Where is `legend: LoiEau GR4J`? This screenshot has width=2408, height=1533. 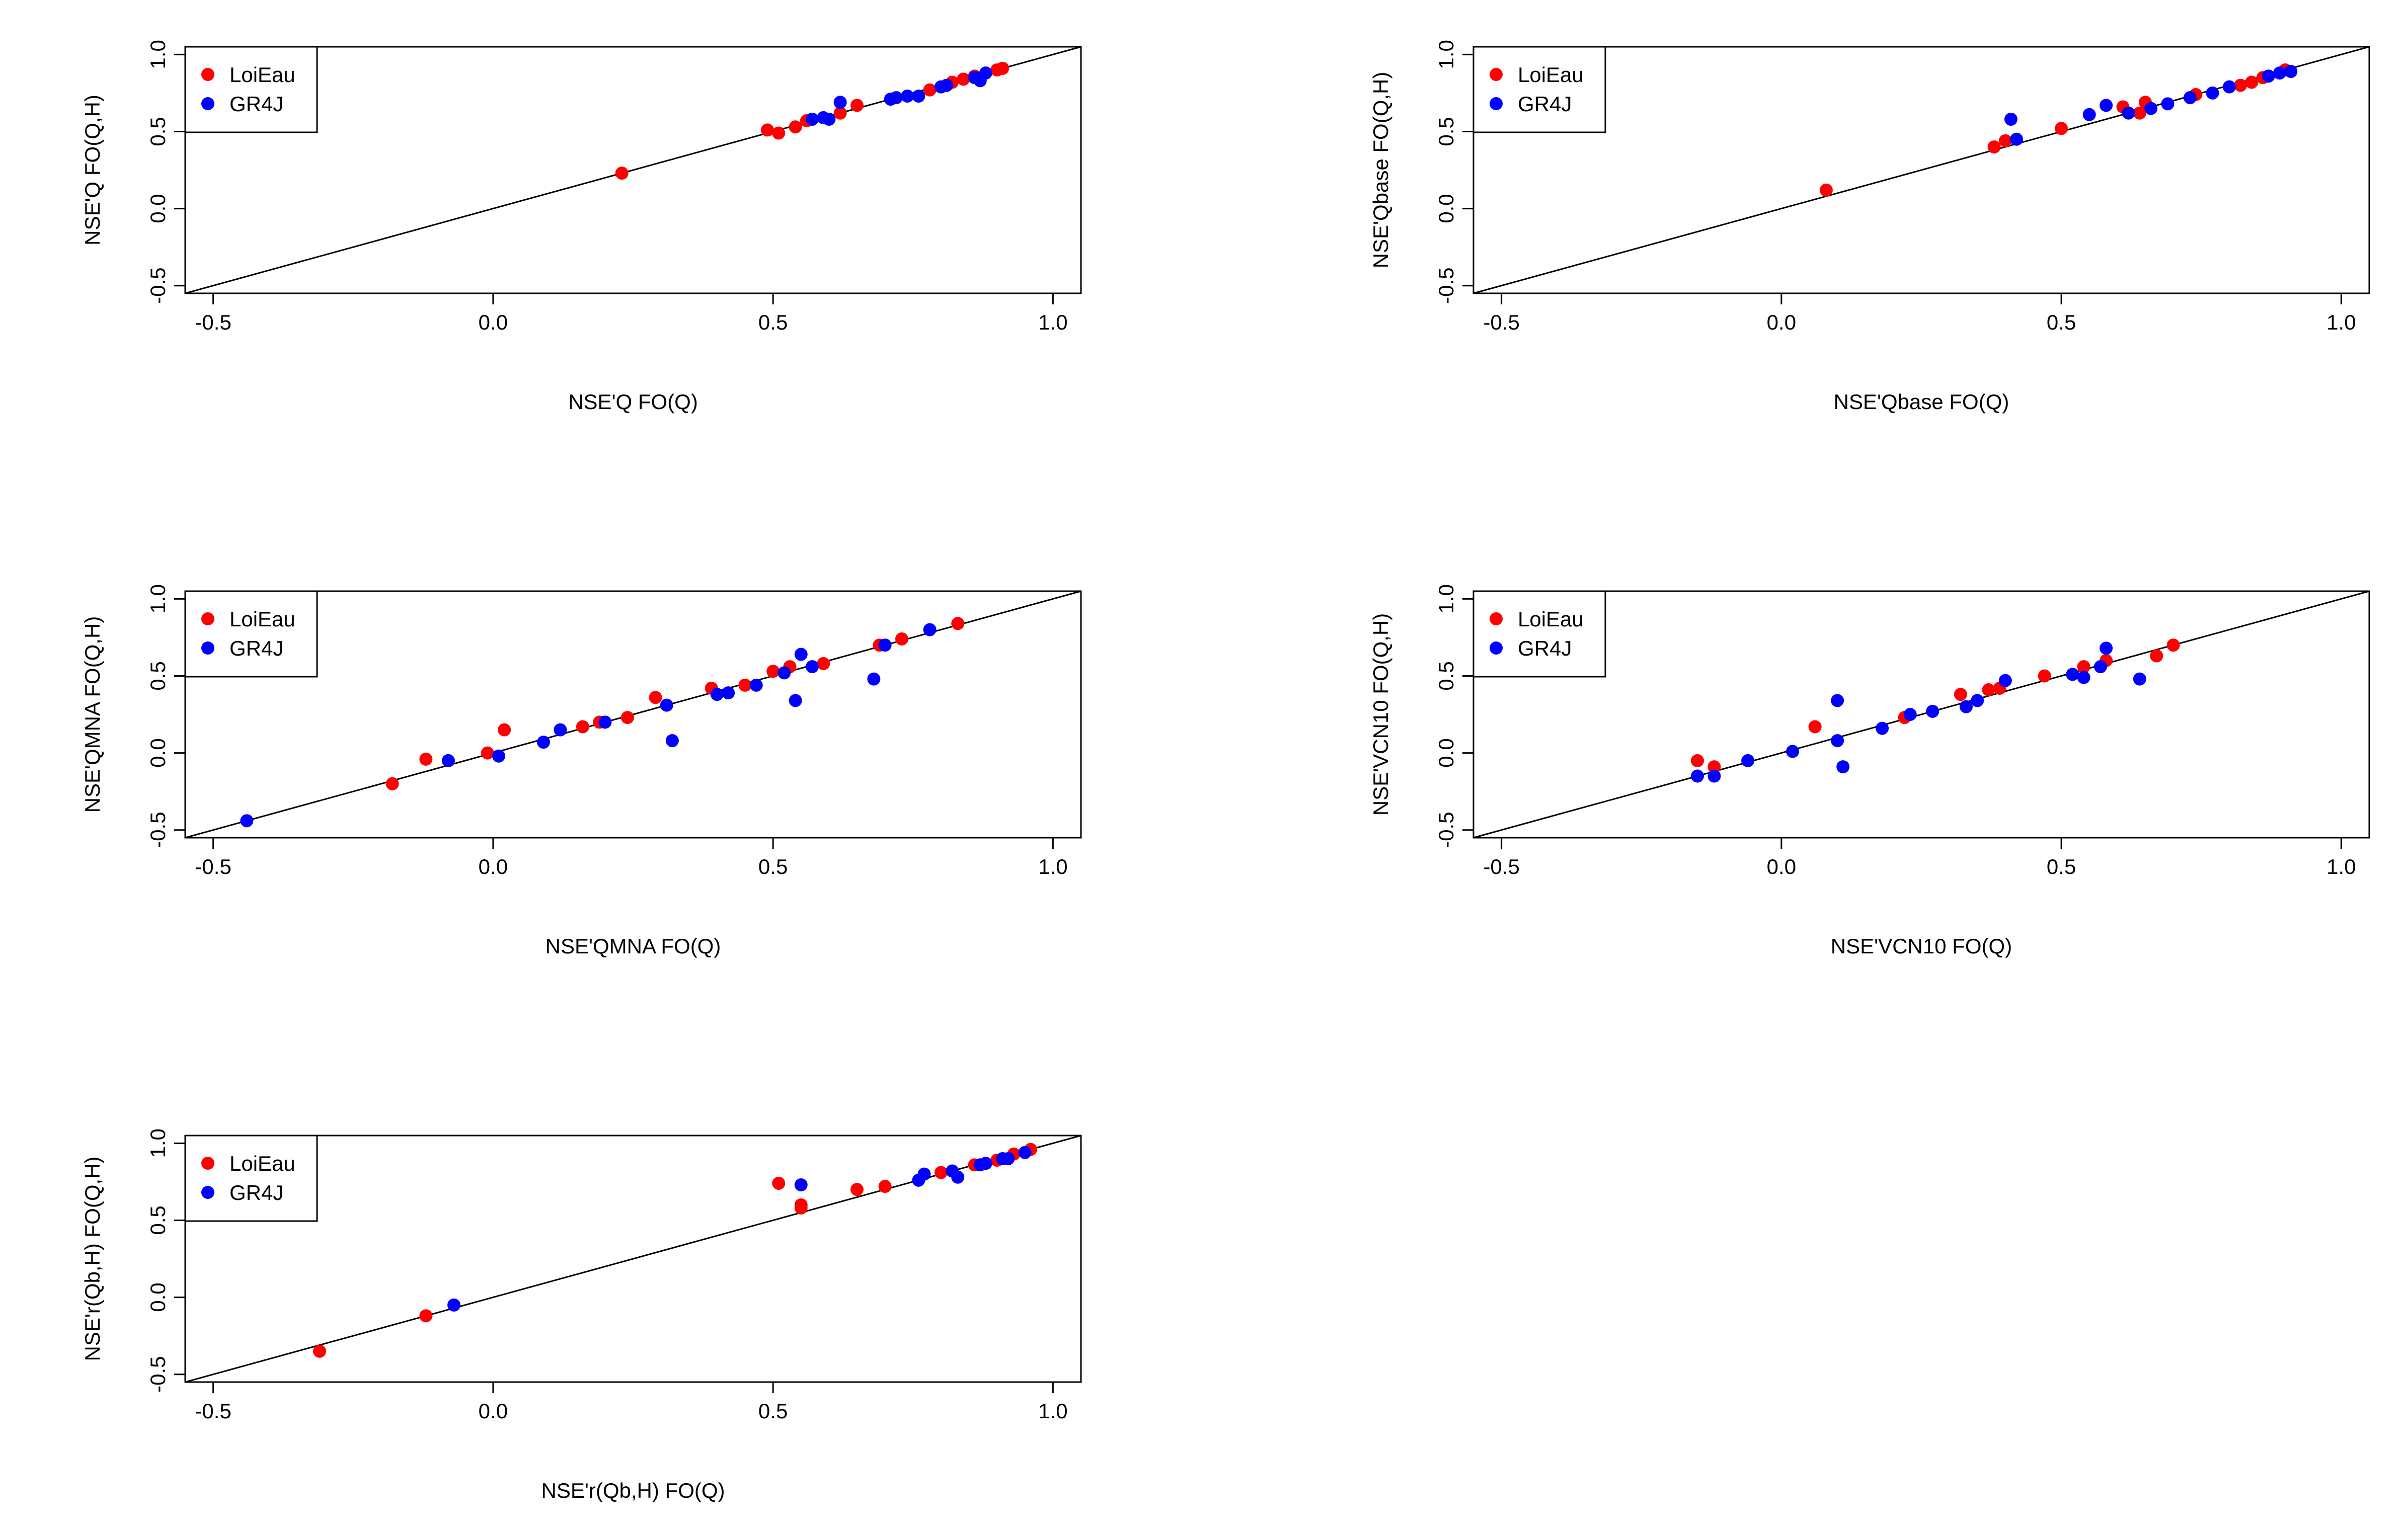 legend: LoiEau GR4J is located at coordinates (251, 634).